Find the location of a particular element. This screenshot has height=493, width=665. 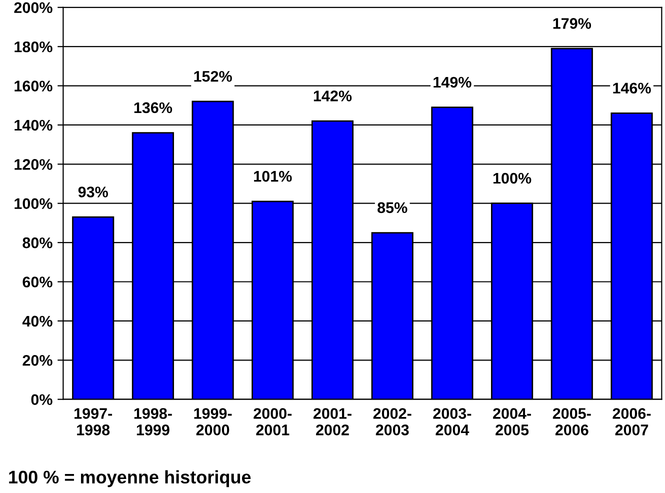

data-label: 136% is located at coordinates (153, 108).